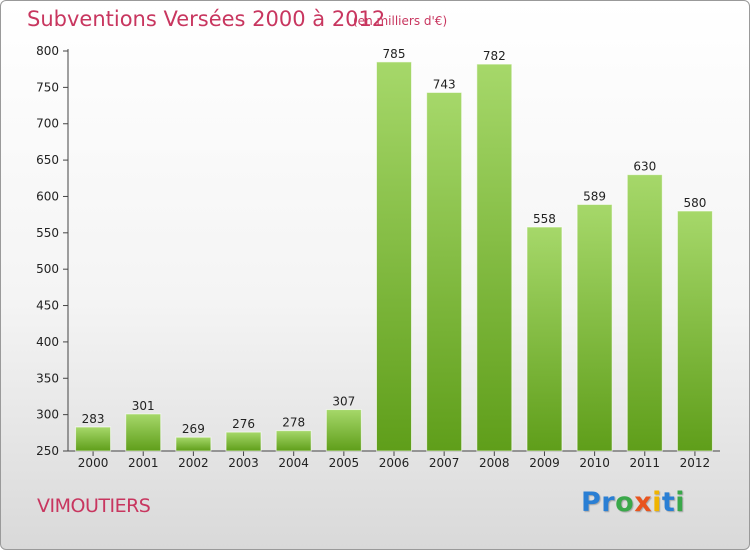  I want to click on chart-title: Subventions Versées 2000 à 2012, so click(206, 19).